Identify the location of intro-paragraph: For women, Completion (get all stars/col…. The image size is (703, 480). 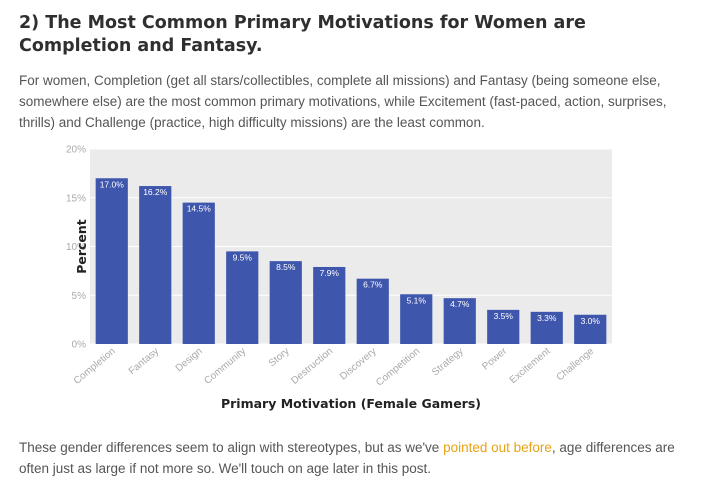
(343, 101).